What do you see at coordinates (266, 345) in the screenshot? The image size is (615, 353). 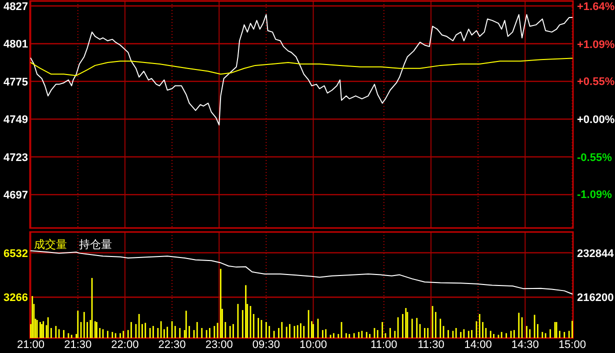 I see `x-tick-label: 09:30` at bounding box center [266, 345].